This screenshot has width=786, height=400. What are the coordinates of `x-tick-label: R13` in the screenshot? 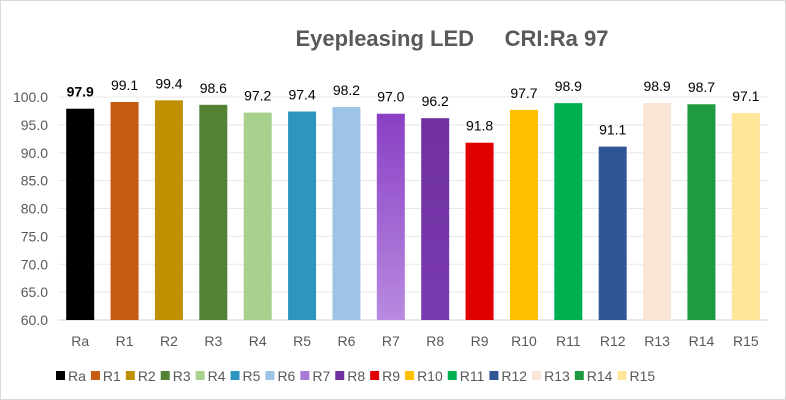 It's located at (657, 341).